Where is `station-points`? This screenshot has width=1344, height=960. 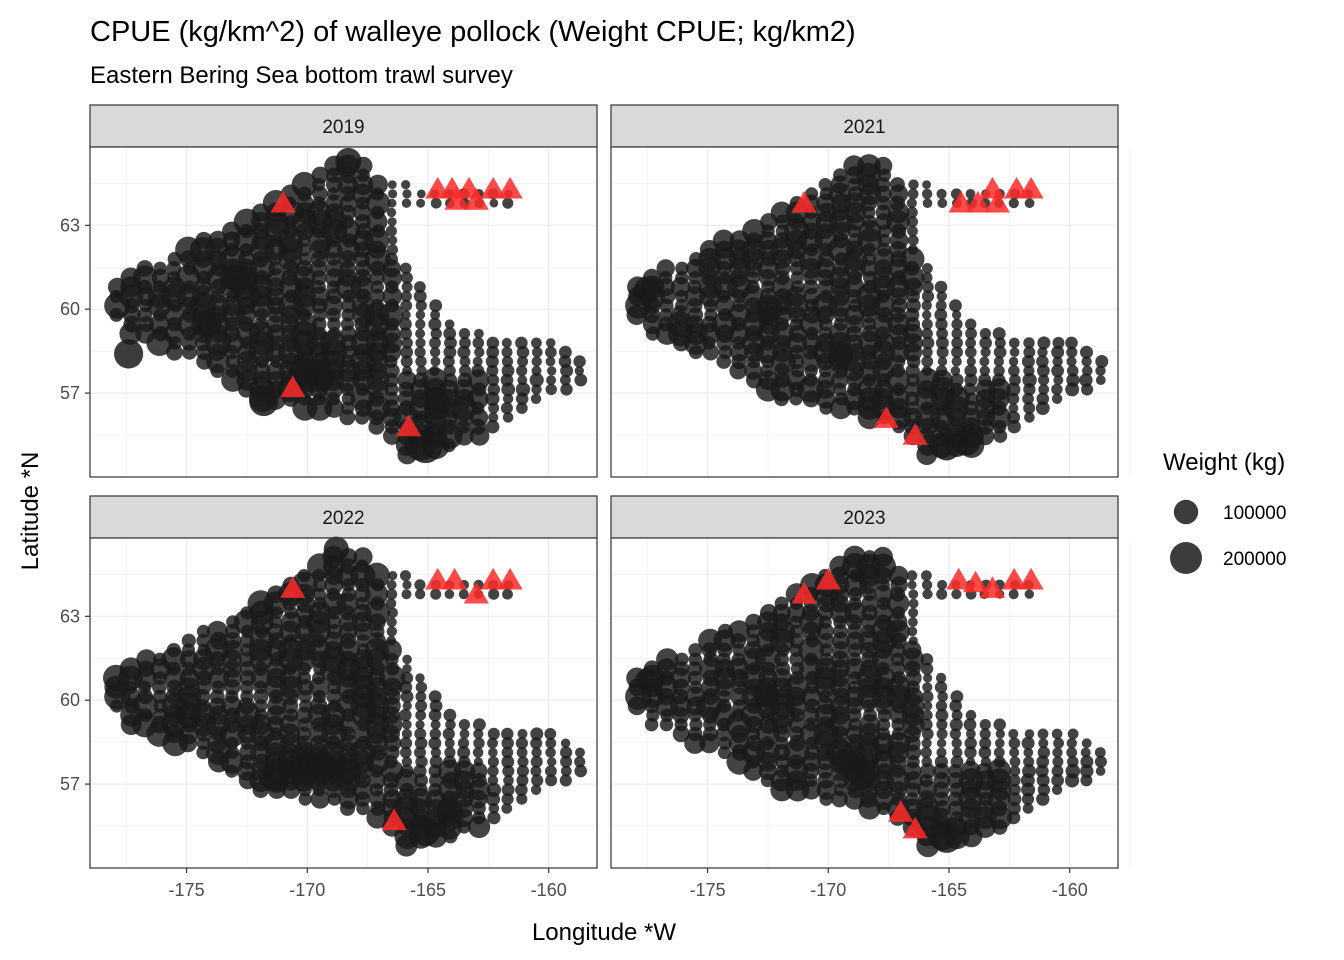
station-points is located at coordinates (346, 306).